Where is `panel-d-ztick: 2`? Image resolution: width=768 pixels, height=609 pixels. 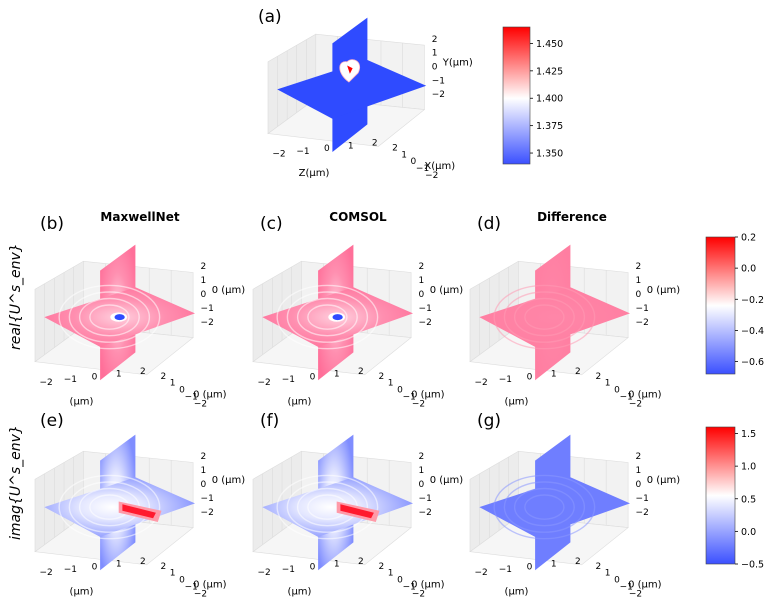 panel-d-ztick: 2 is located at coordinates (578, 372).